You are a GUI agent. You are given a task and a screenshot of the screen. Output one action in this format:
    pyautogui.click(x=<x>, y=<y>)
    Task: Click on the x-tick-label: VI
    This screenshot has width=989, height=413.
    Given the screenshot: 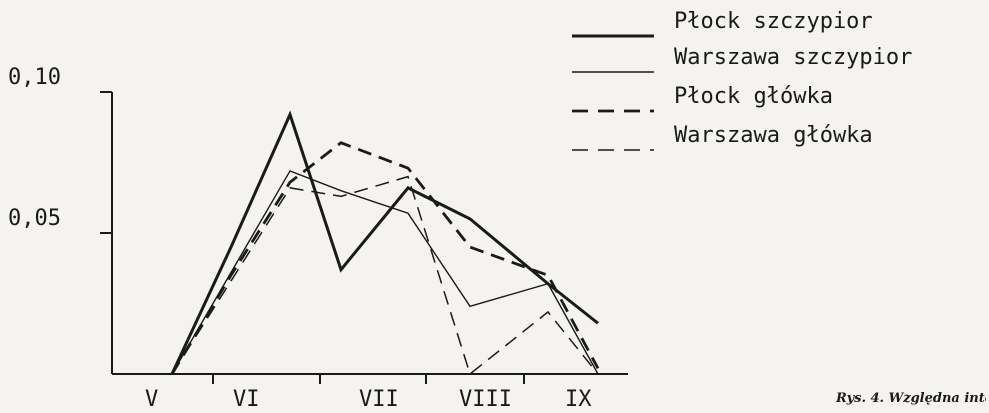 What is the action you would take?
    pyautogui.click(x=246, y=399)
    